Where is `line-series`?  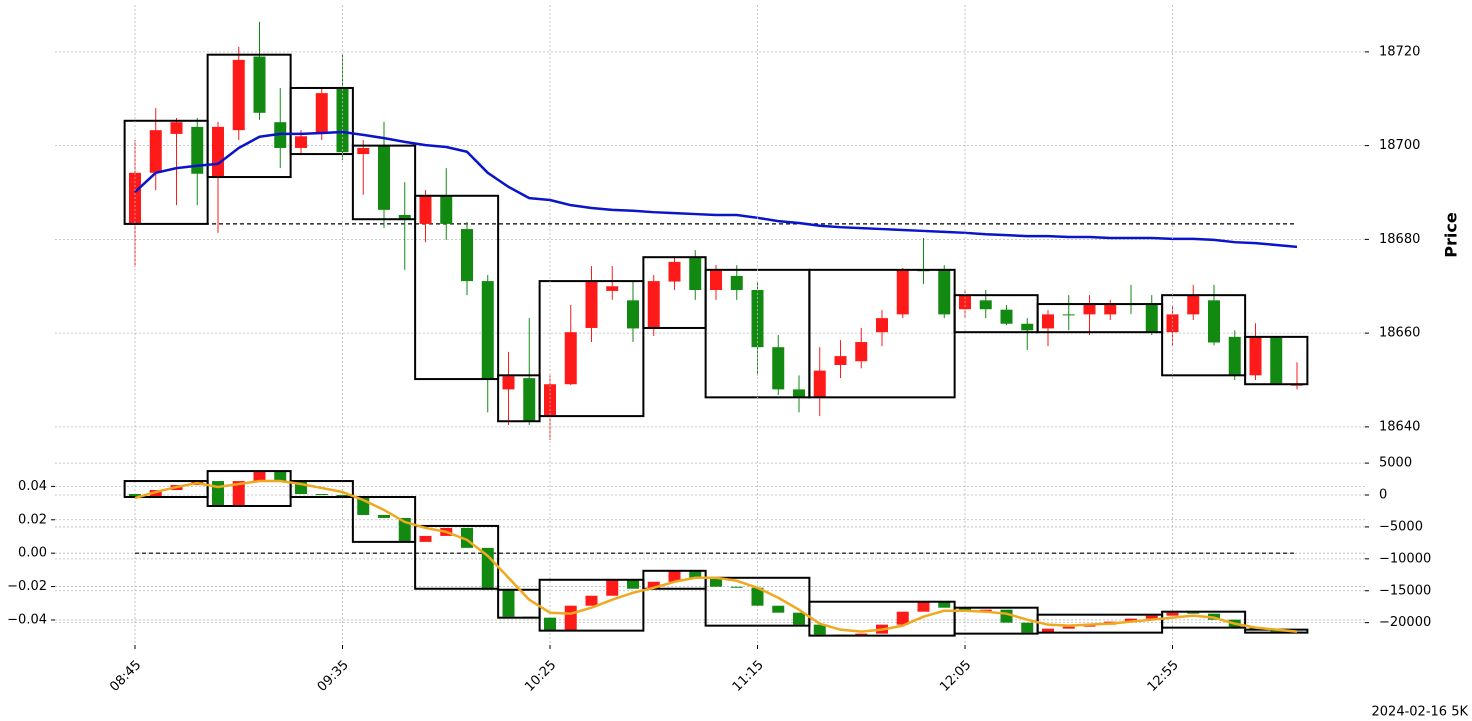 line-series is located at coordinates (716, 189).